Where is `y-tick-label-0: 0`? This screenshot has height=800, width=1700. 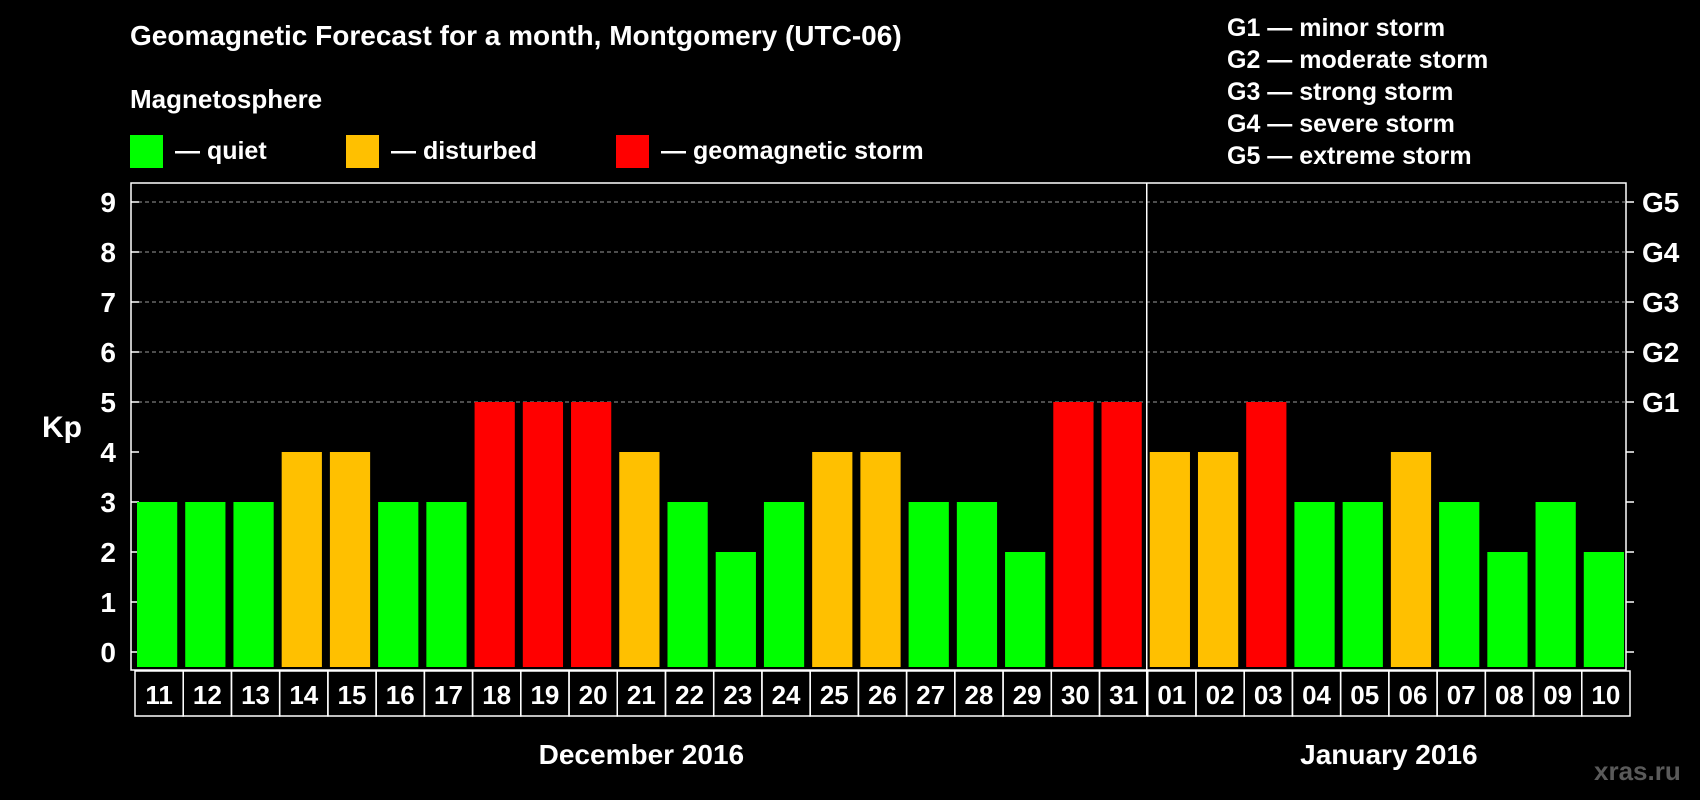 y-tick-label-0: 0 is located at coordinates (108, 652).